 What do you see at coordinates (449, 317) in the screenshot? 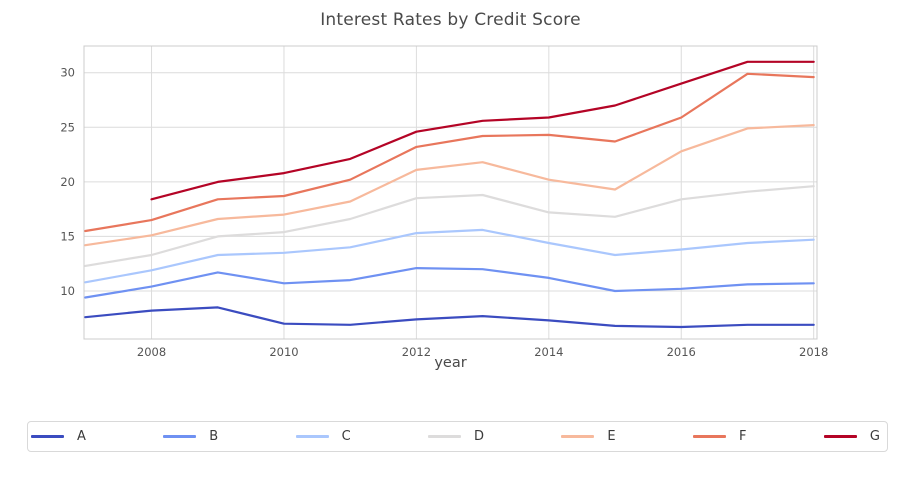
I see `series-line-A` at bounding box center [449, 317].